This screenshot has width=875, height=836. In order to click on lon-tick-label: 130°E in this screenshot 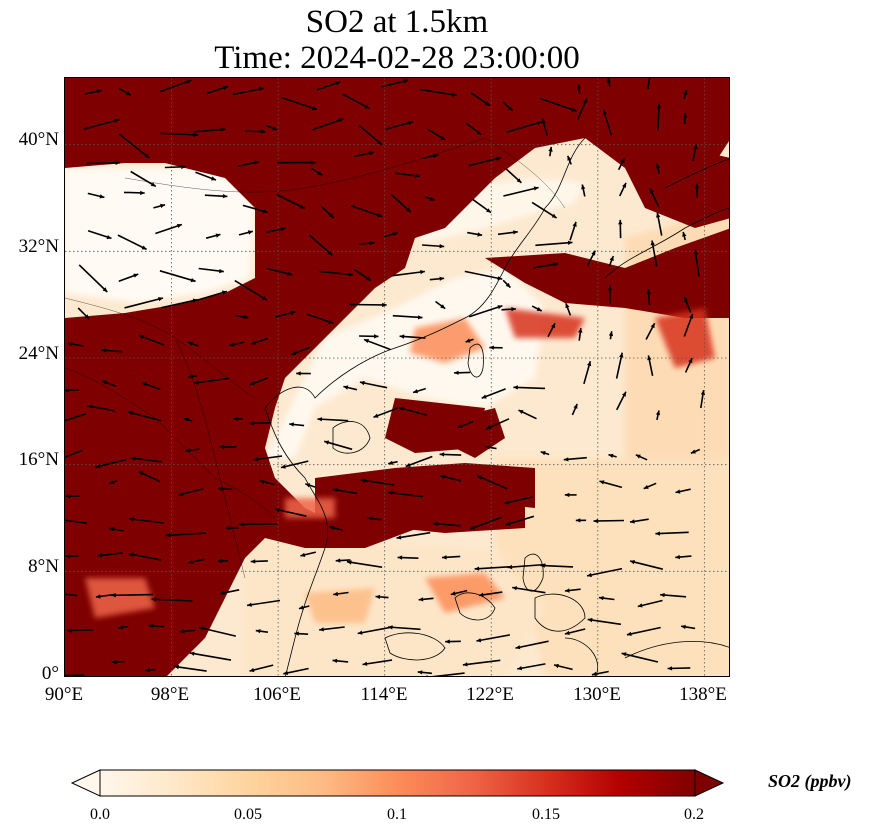, I will do `click(597, 694)`.